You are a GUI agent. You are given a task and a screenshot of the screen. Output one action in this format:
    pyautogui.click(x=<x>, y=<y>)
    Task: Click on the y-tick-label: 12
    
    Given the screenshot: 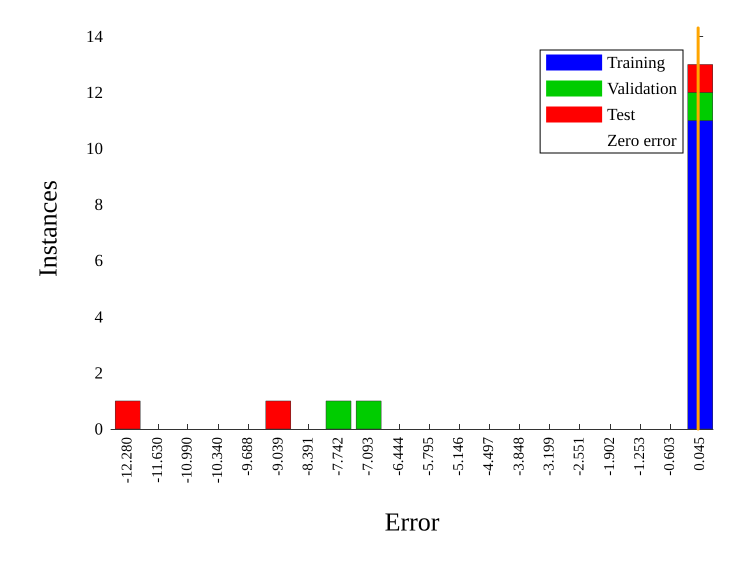 What is the action you would take?
    pyautogui.click(x=94, y=92)
    